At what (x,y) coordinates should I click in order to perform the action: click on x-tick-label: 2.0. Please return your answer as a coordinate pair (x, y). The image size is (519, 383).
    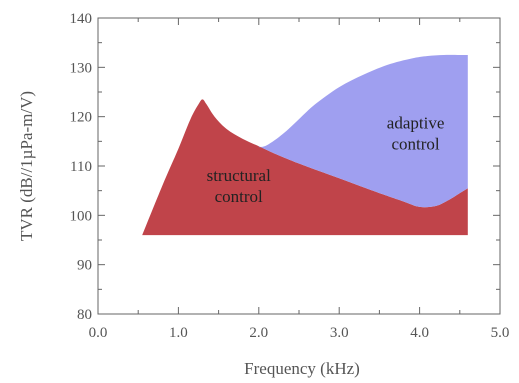
    Looking at the image, I should click on (258, 333).